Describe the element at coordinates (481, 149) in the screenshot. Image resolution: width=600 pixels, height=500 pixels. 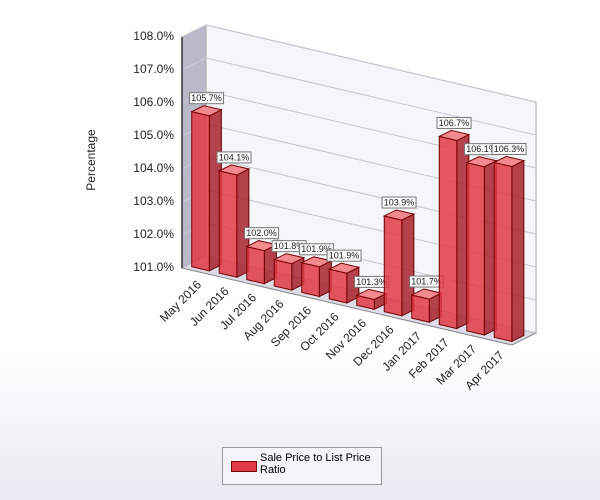
I see `value-label: 106.1%` at that location.